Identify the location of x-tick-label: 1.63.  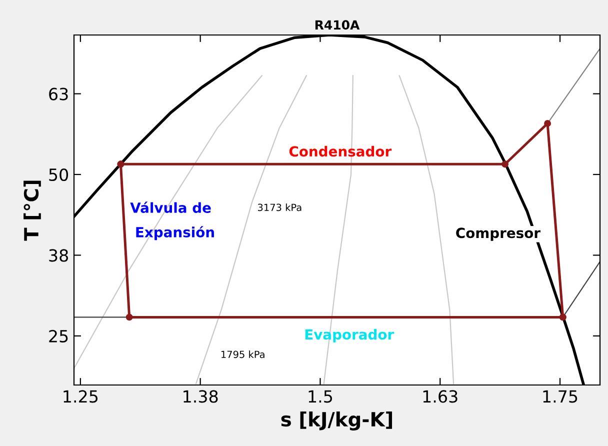
(440, 396).